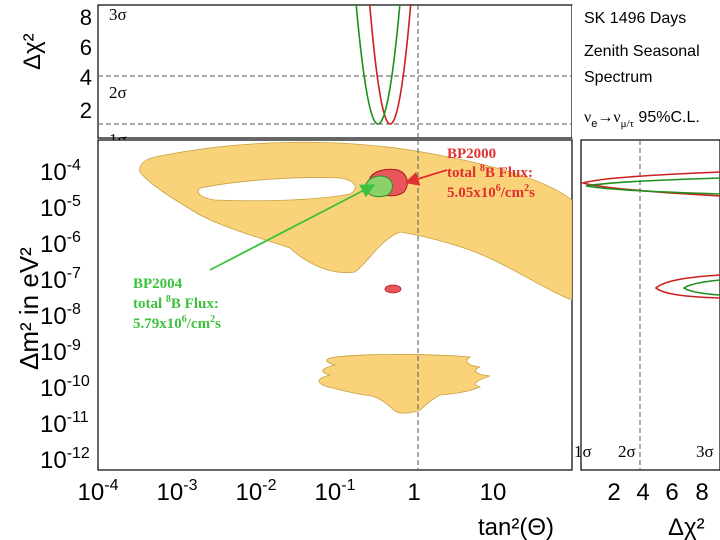  I want to click on side-1sigma-label: 1σ, so click(583, 451).